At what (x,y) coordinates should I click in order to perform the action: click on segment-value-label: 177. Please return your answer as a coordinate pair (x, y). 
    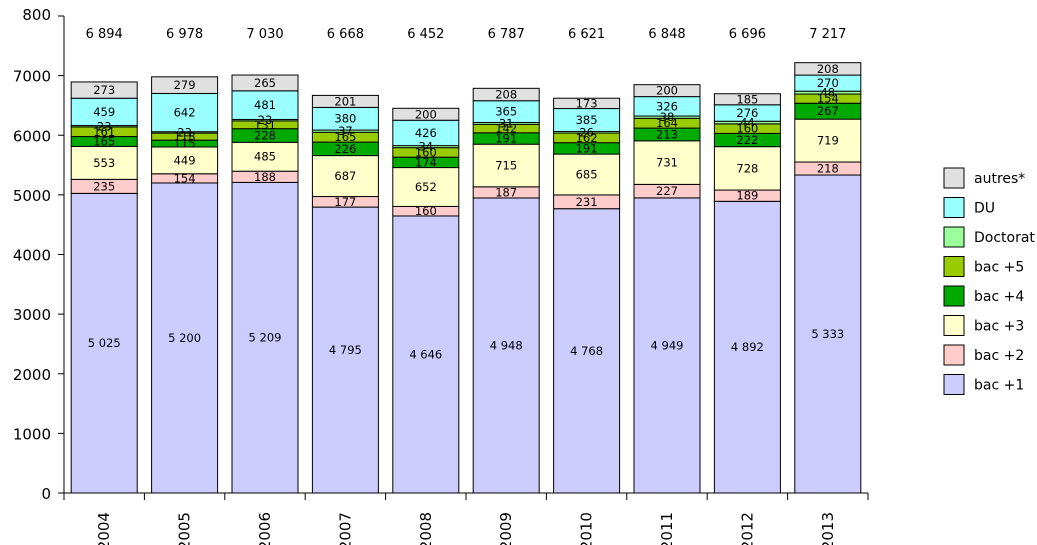
    Looking at the image, I should click on (345, 202).